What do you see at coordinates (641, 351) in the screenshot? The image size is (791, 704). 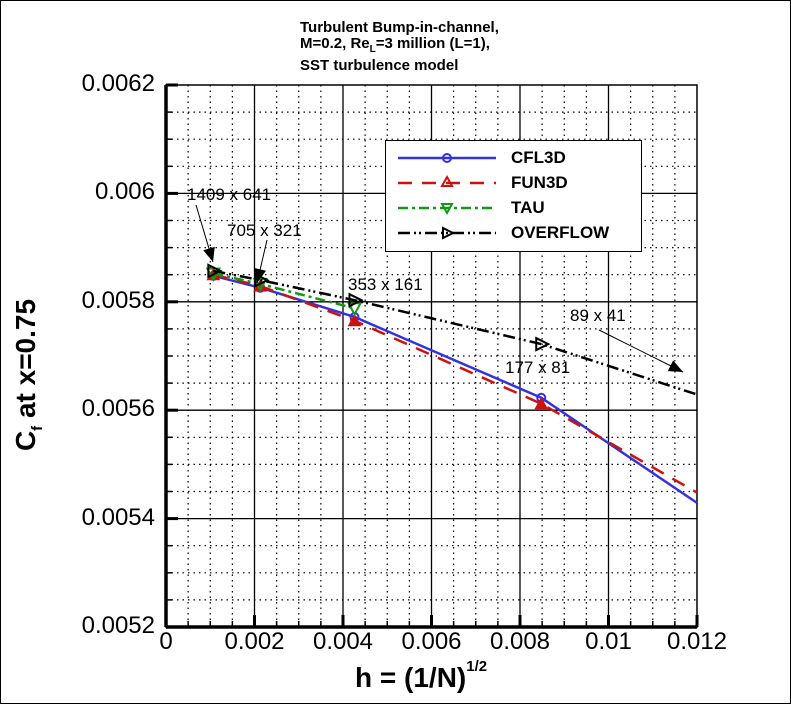 I see `annotation-arrow` at bounding box center [641, 351].